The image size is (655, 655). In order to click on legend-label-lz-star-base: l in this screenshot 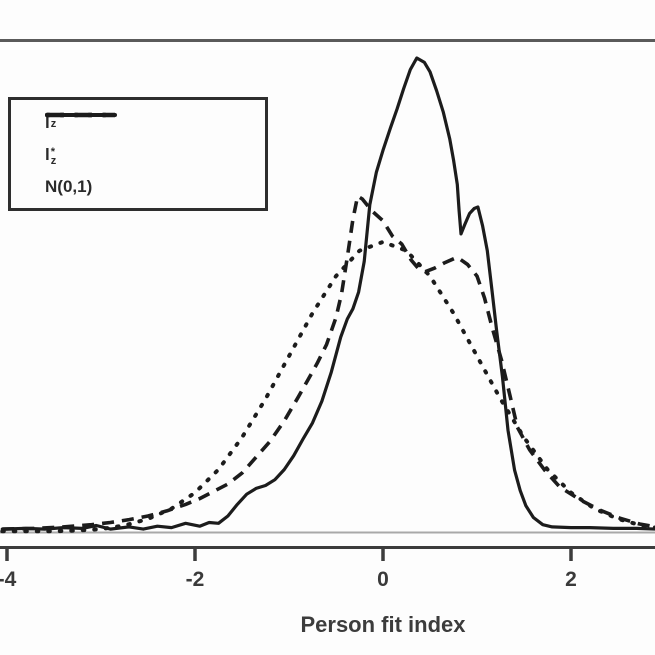, I will do `click(47, 154)`.